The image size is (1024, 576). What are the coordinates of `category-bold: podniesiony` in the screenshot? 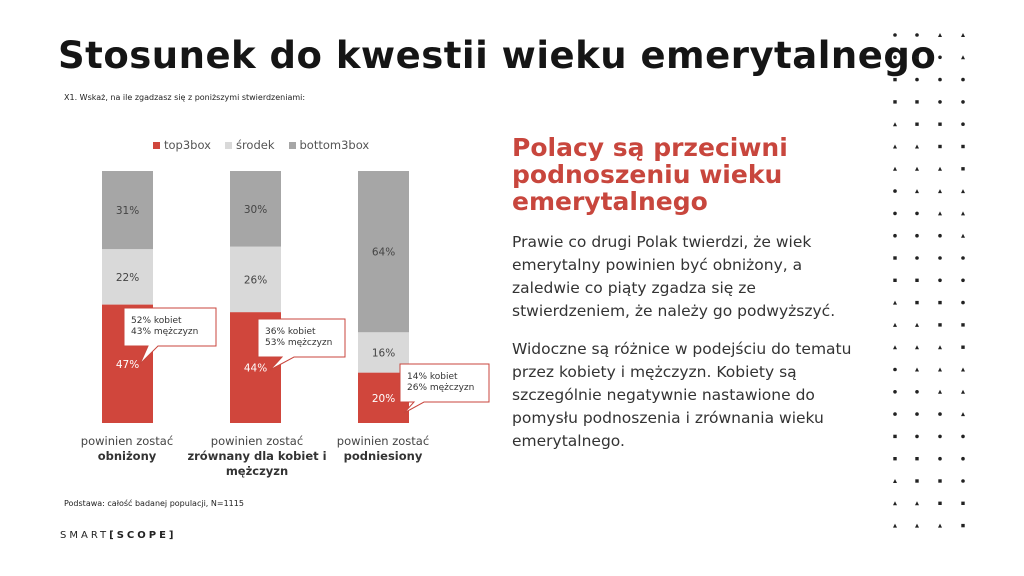 It's located at (383, 456).